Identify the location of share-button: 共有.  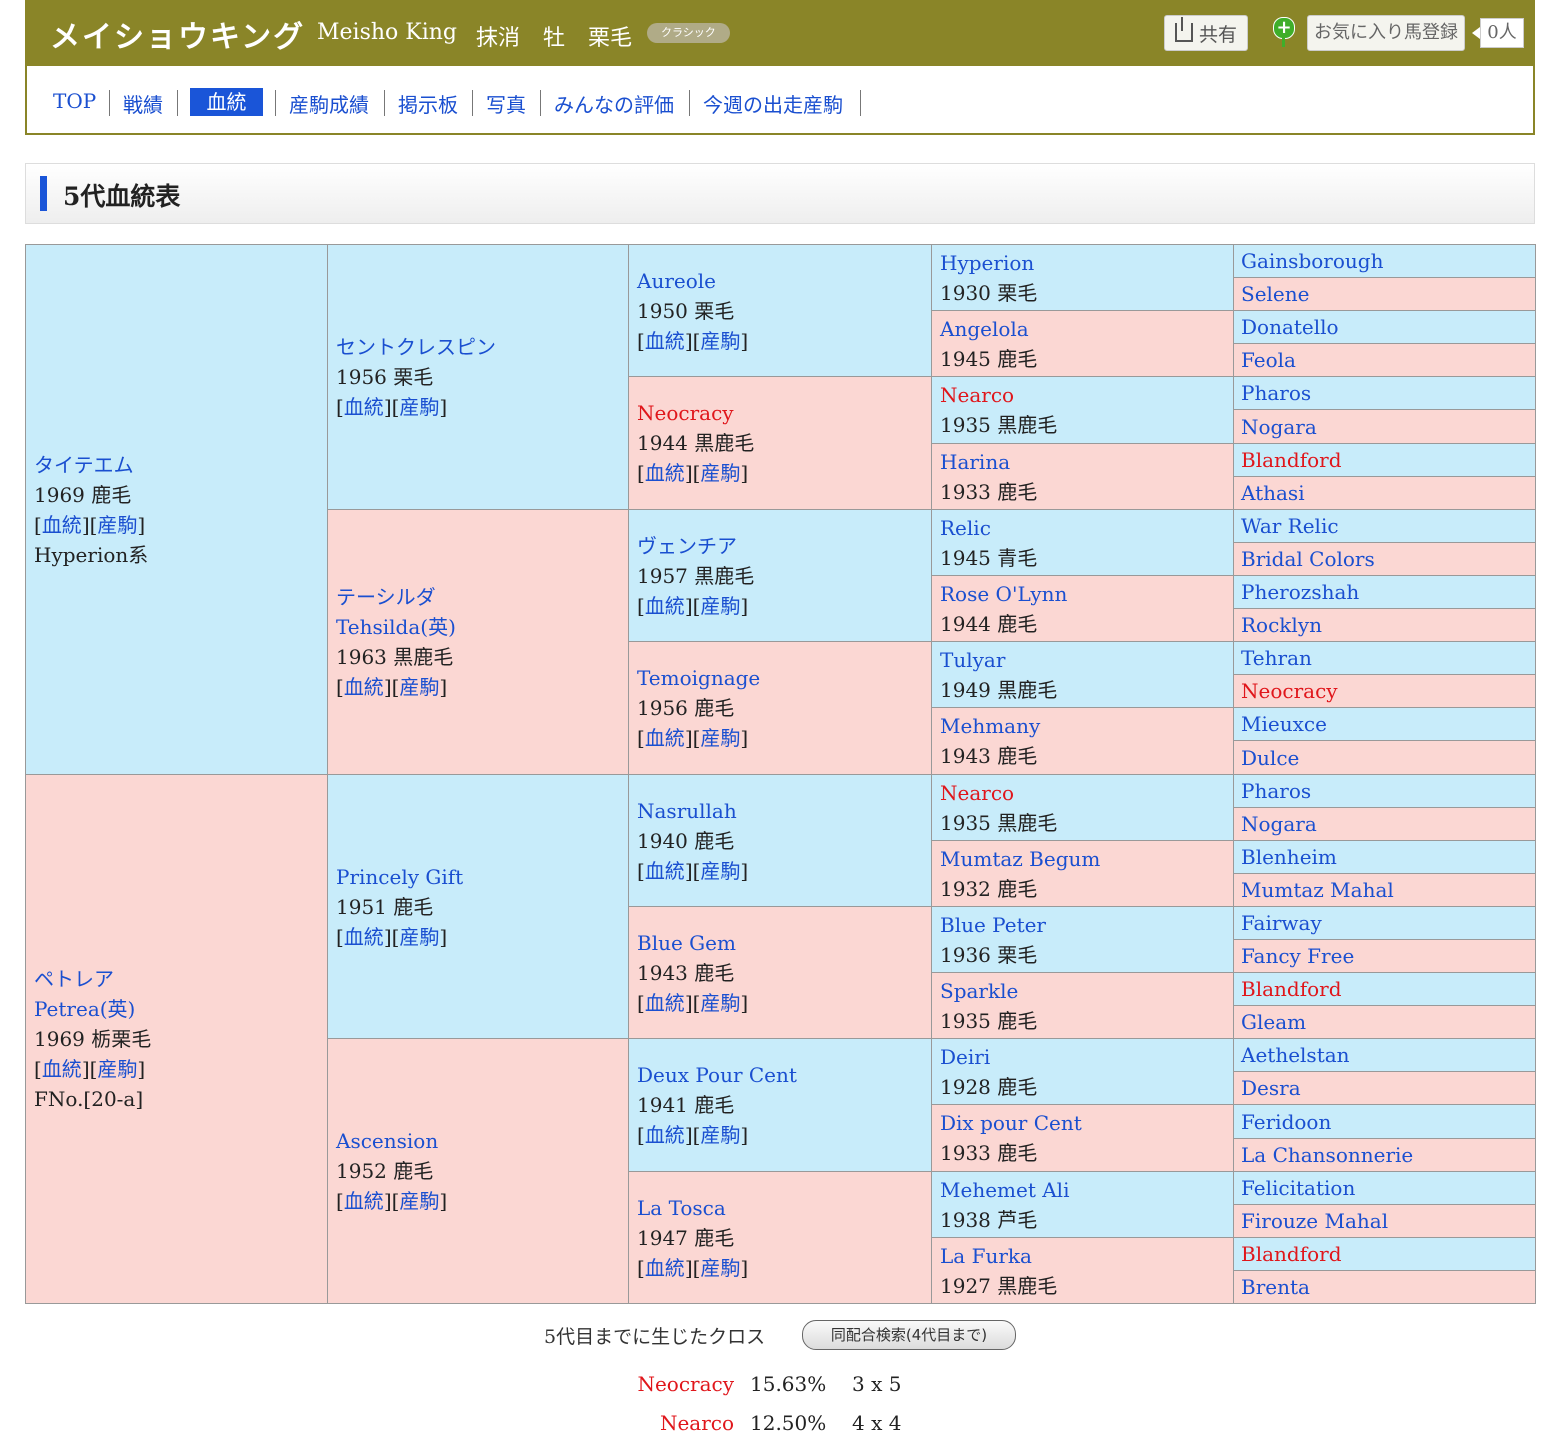
(1206, 33).